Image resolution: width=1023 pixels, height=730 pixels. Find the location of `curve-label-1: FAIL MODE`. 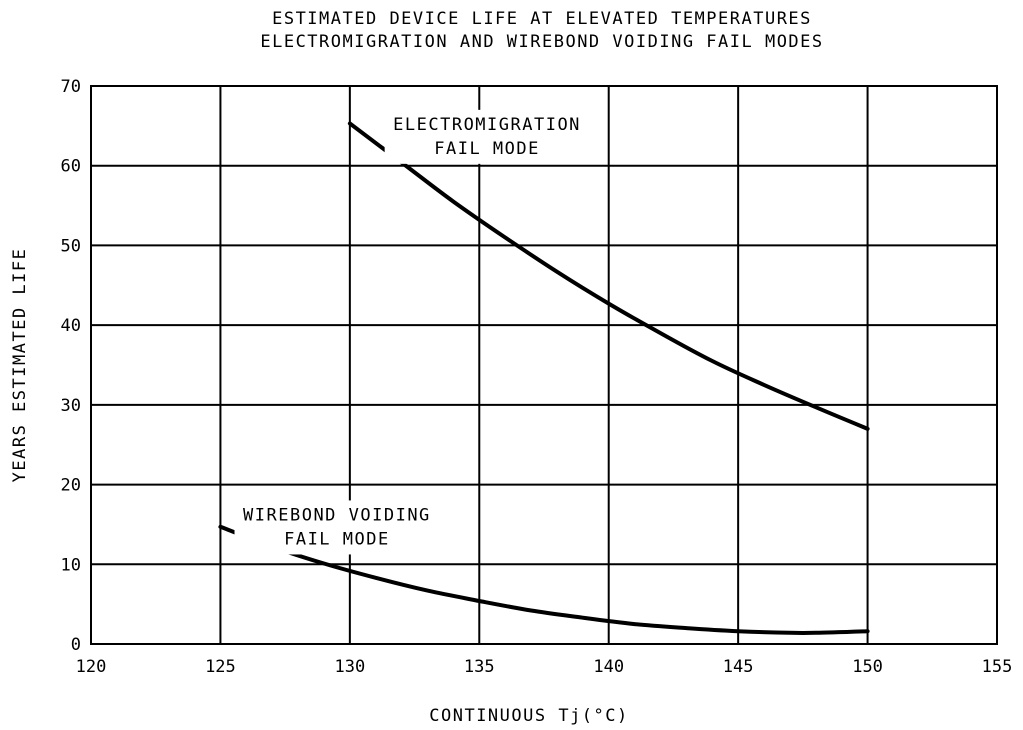

curve-label-1: FAIL MODE is located at coordinates (337, 539).